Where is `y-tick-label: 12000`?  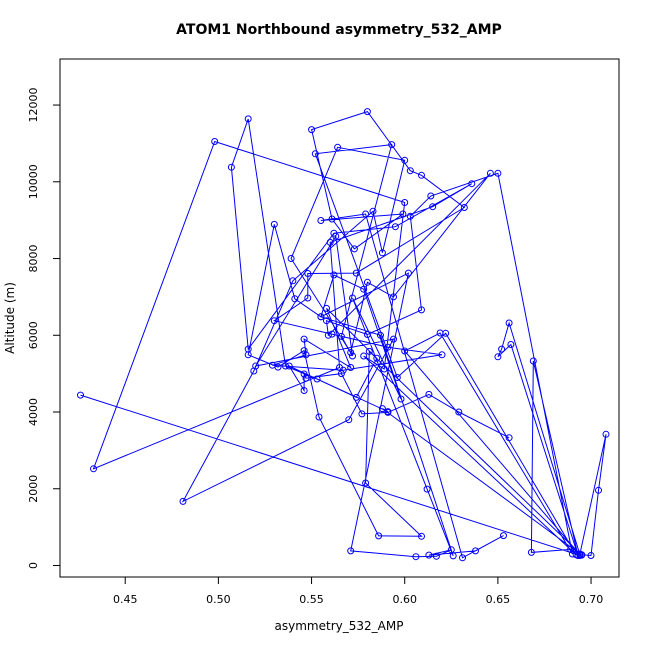 y-tick-label: 12000 is located at coordinates (33, 105).